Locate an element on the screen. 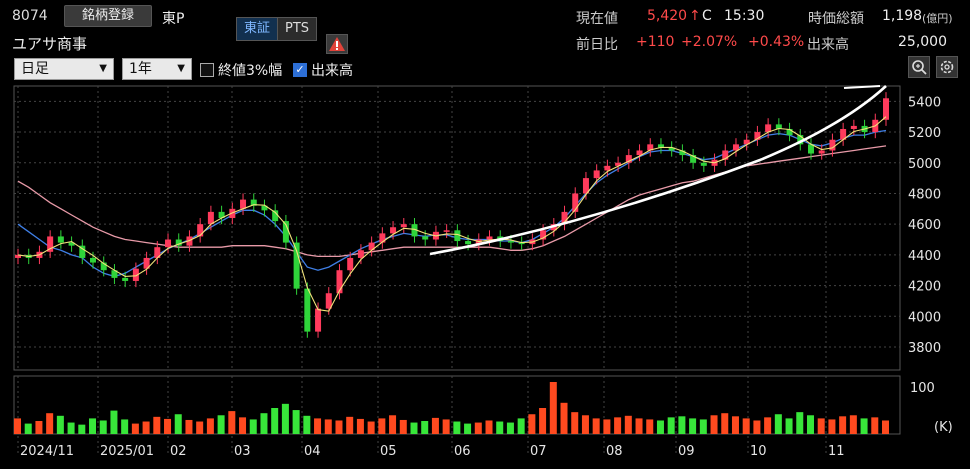 The height and width of the screenshot is (469, 970). settings-button is located at coordinates (947, 67).